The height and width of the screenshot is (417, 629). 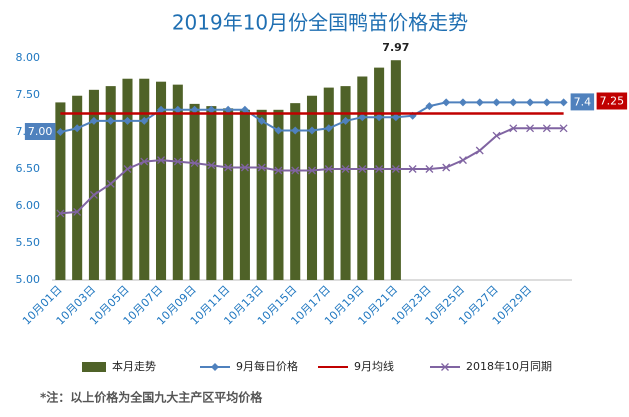 What do you see at coordinates (28, 168) in the screenshot?
I see `y-tick-label: 6.50` at bounding box center [28, 168].